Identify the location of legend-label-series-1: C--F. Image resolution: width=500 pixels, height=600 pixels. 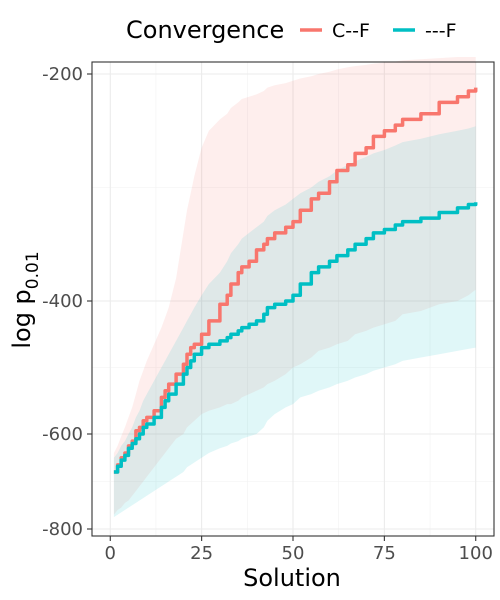
(351, 31).